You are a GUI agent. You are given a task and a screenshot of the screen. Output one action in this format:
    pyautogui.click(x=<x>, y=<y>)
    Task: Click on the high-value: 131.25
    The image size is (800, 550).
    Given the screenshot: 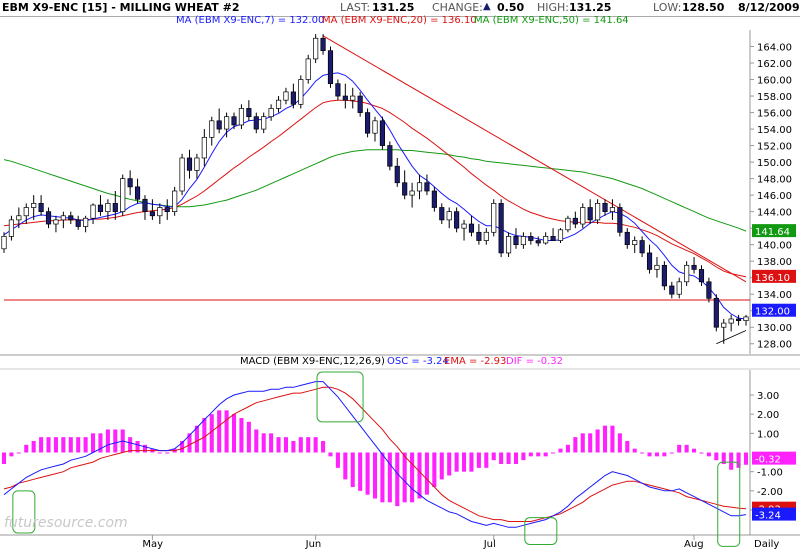 What is the action you would take?
    pyautogui.click(x=590, y=7)
    